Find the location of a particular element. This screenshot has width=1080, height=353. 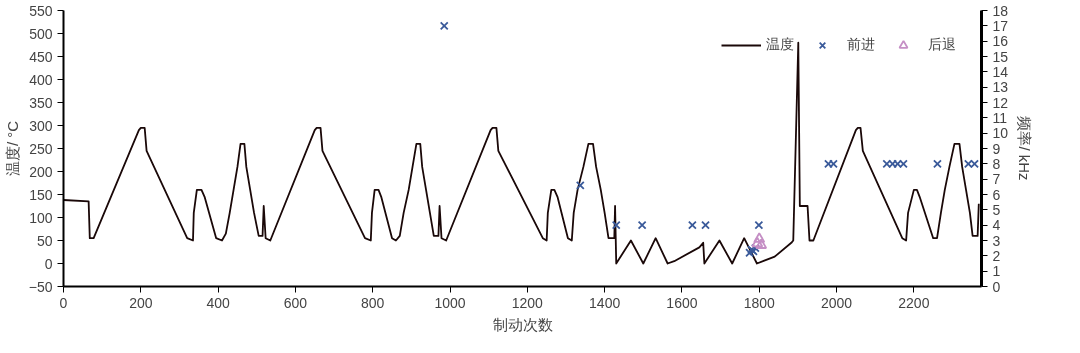

x-tick-label: 800 is located at coordinates (373, 302).